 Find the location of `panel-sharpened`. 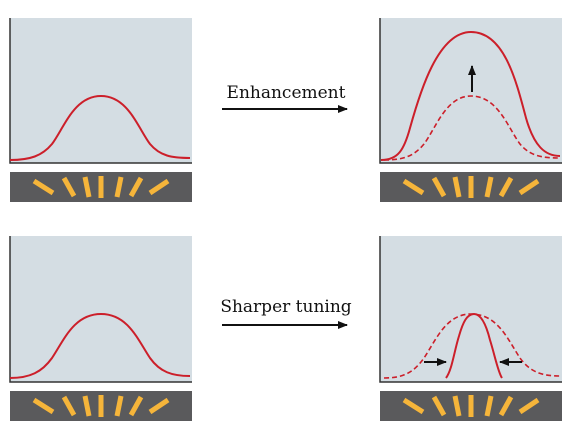

panel-sharpened is located at coordinates (470, 309).